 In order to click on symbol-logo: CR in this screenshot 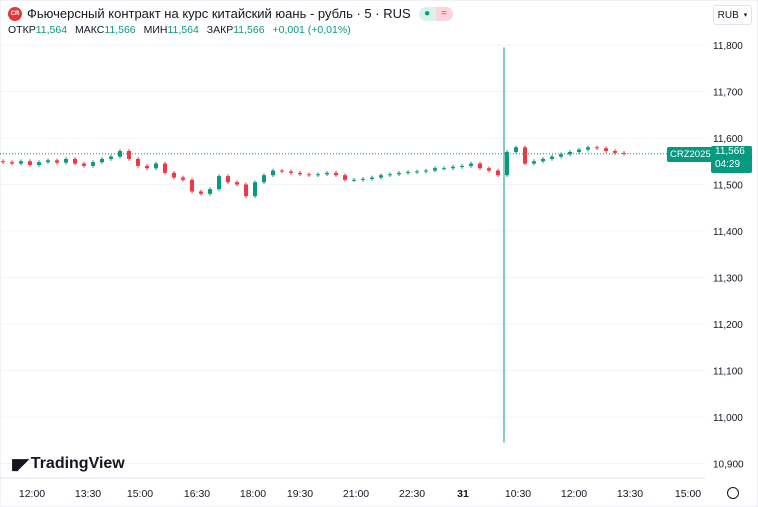, I will do `click(15, 13)`.